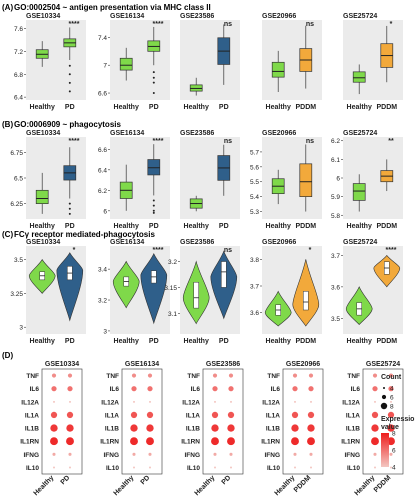 This screenshot has height=500, width=415. I want to click on D-GSE25724-gene-label-2: IL12A, so click(351, 402).